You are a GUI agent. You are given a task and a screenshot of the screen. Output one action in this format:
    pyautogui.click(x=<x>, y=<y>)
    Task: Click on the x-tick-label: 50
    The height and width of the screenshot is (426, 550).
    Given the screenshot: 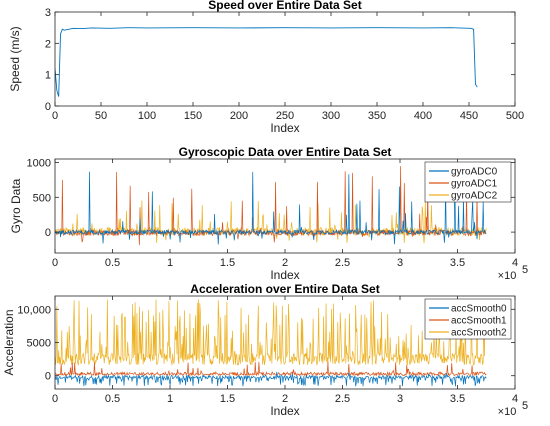 What is the action you would take?
    pyautogui.click(x=101, y=116)
    